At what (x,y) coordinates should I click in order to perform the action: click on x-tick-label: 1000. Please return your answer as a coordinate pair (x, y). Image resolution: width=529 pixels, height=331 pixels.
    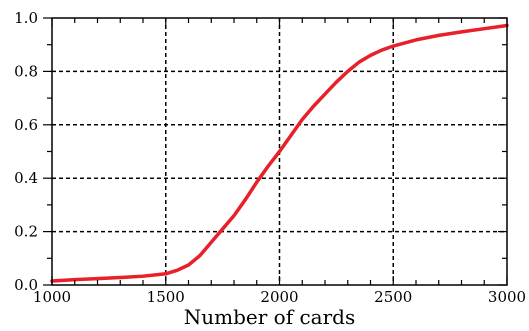
    Looking at the image, I should click on (52, 297).